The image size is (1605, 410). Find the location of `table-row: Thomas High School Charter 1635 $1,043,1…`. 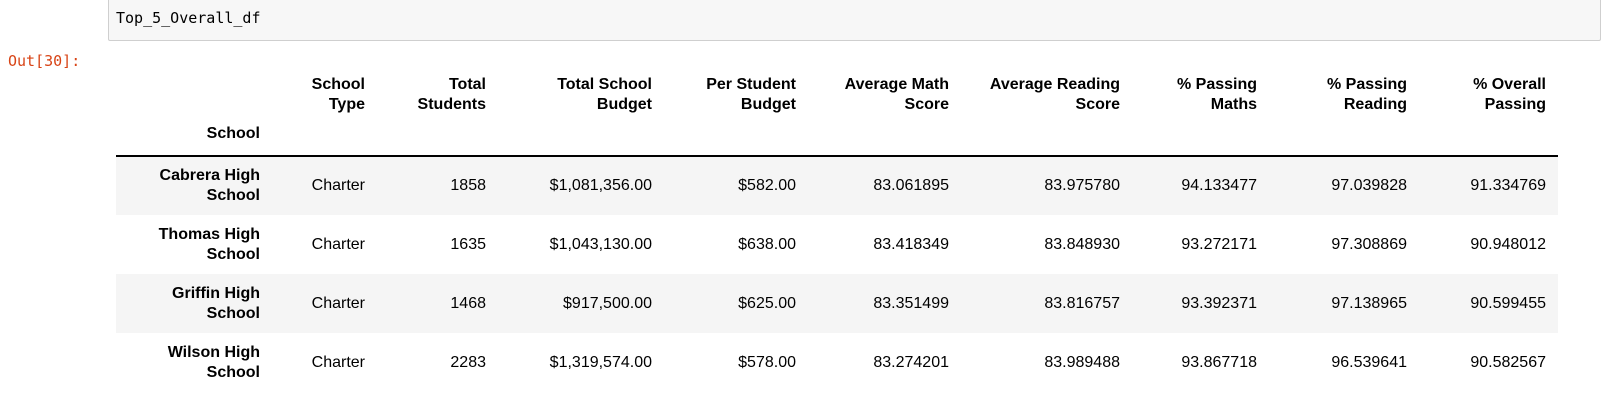

table-row: Thomas High School Charter 1635 $1,043,1… is located at coordinates (837, 244).